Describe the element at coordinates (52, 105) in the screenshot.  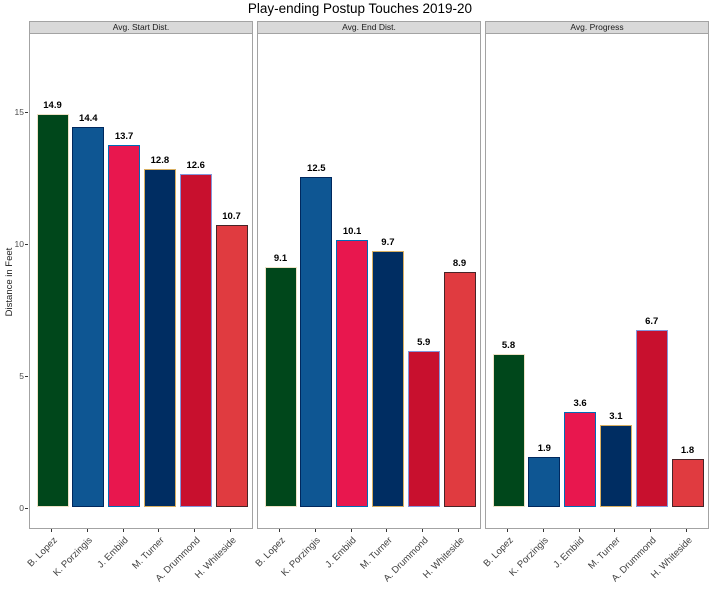
I see `bar-value-label: 14.9` at that location.